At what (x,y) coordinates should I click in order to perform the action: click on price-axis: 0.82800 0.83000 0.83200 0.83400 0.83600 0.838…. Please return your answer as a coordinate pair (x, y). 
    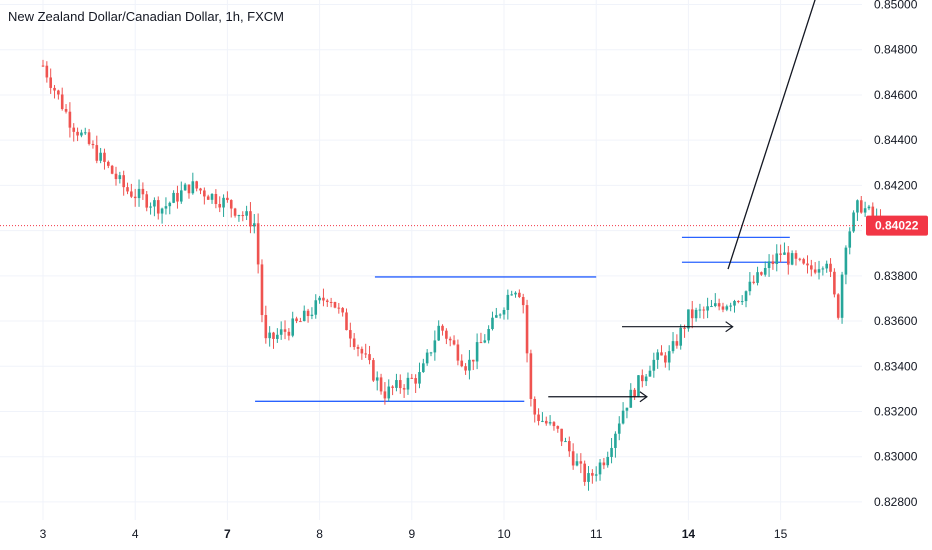
    Looking at the image, I should click on (897, 254).